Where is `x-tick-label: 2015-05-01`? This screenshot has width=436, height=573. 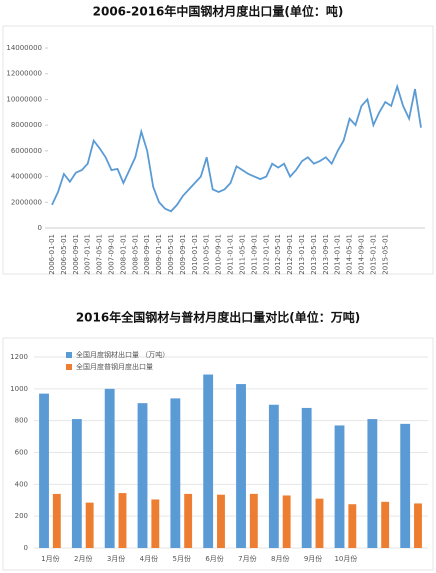
x-tick-label: 2015-05-01 is located at coordinates (385, 254).